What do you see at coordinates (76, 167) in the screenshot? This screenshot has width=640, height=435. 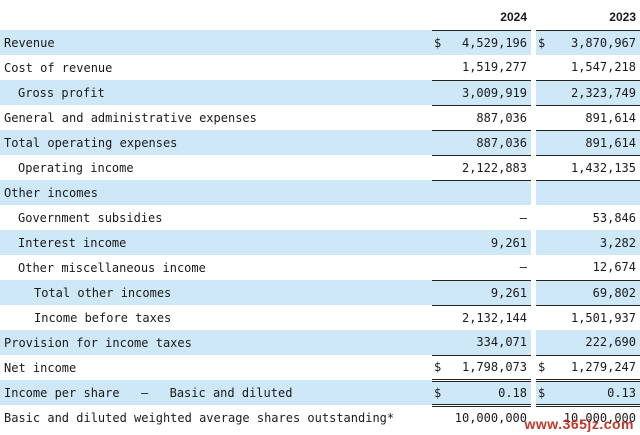 I see `operating-income-label: Operating income` at bounding box center [76, 167].